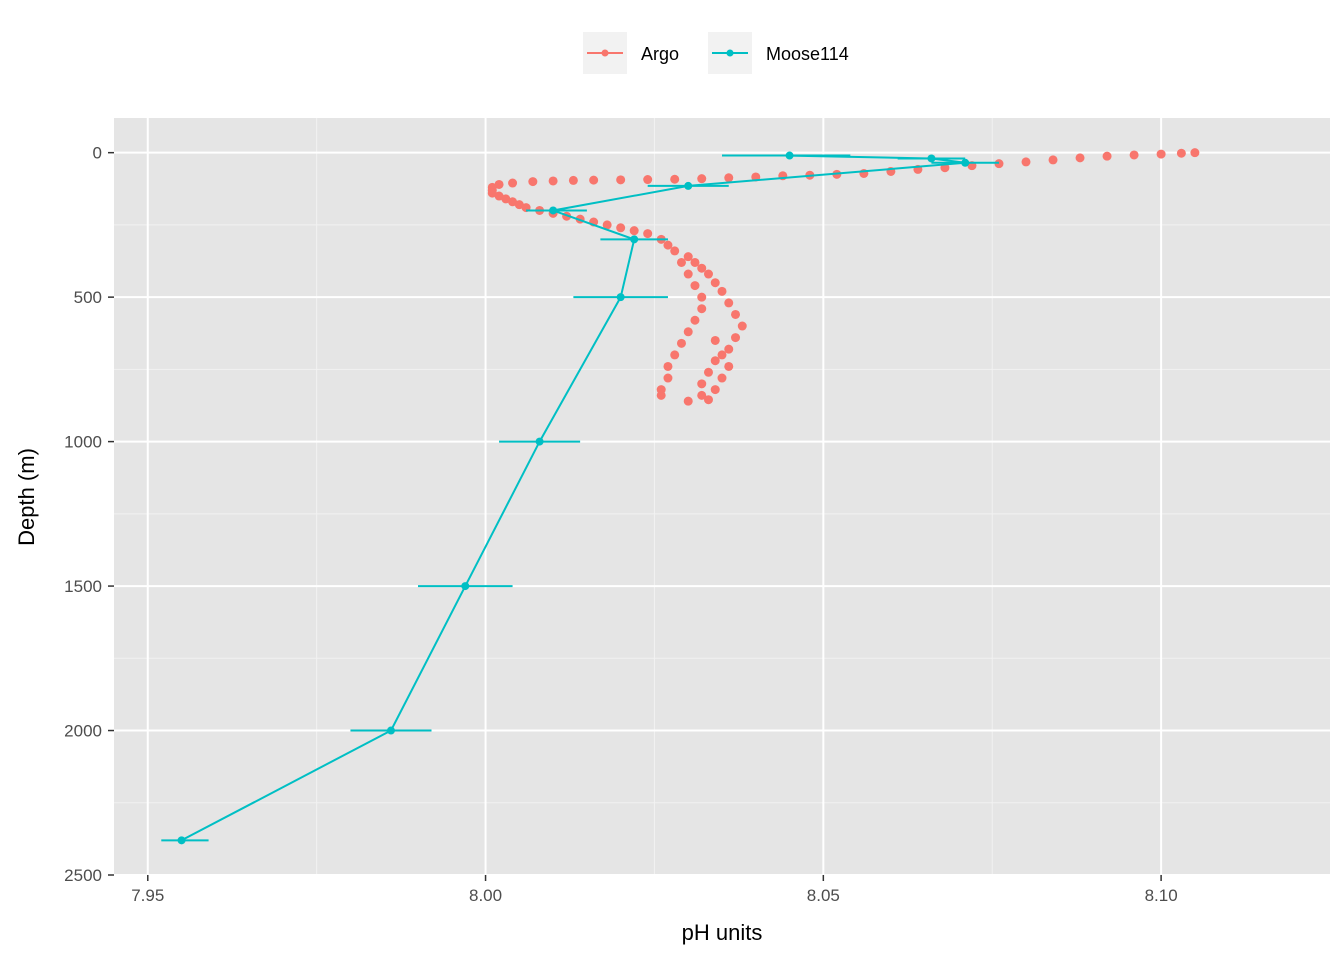  What do you see at coordinates (83, 442) in the screenshot?
I see `y-tick-label: 1000` at bounding box center [83, 442].